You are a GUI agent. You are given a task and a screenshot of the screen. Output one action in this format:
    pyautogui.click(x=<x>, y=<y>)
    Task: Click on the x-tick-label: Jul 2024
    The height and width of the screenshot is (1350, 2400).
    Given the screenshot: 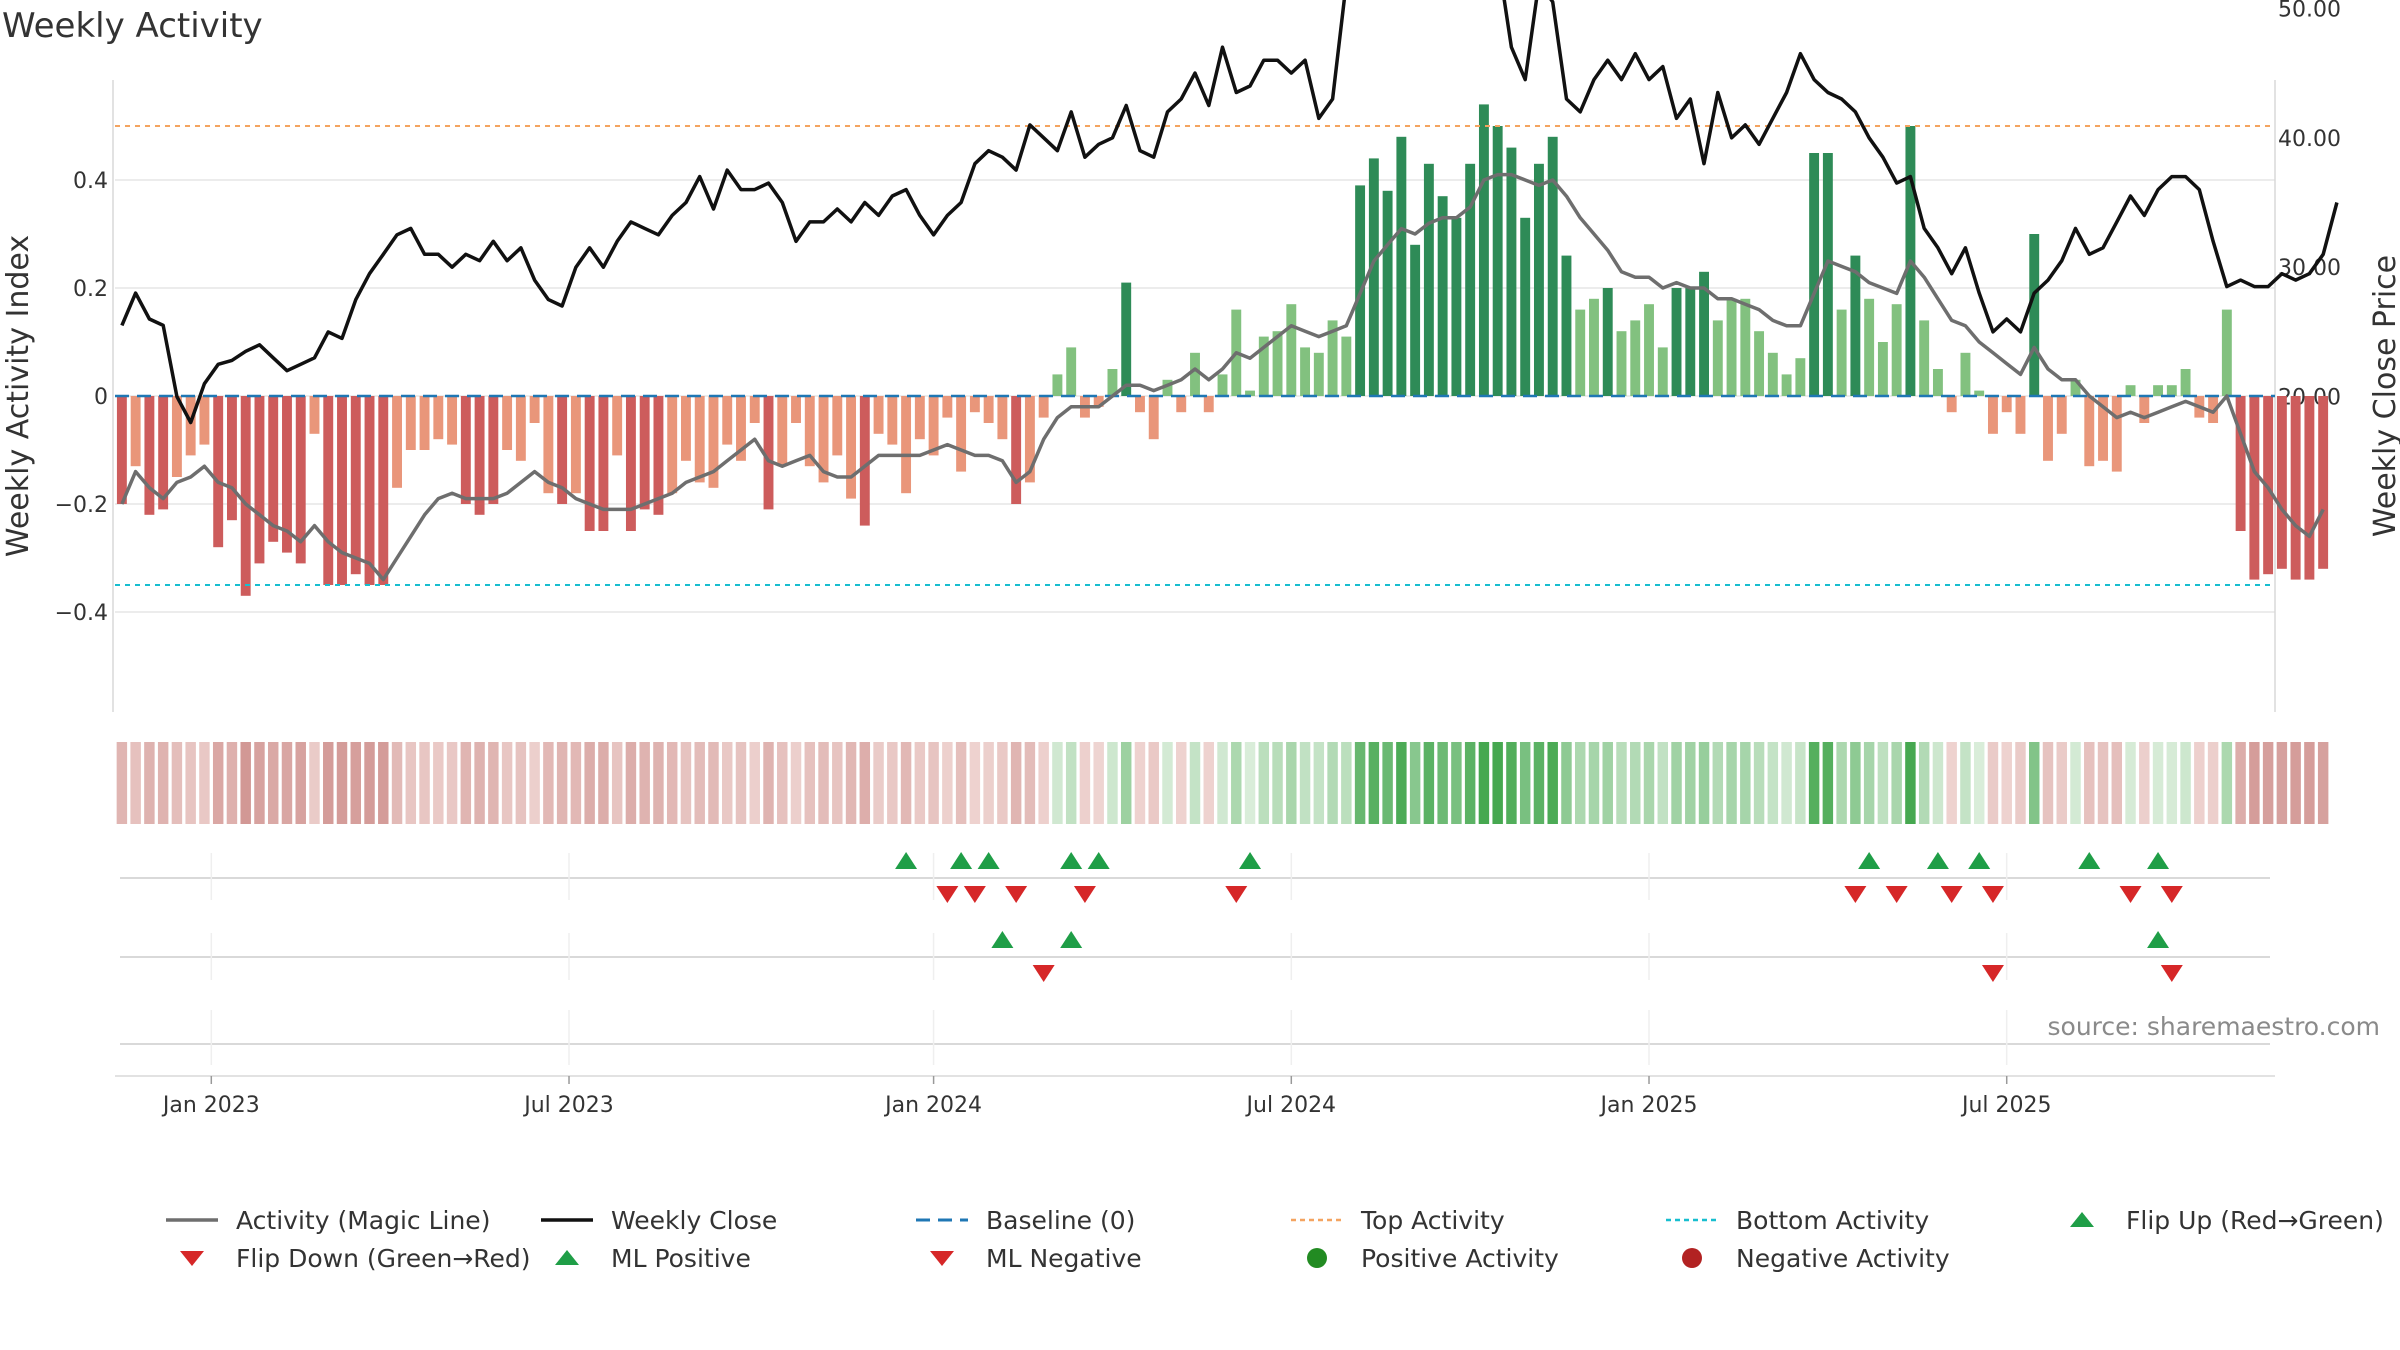 What is the action you would take?
    pyautogui.click(x=1291, y=1105)
    